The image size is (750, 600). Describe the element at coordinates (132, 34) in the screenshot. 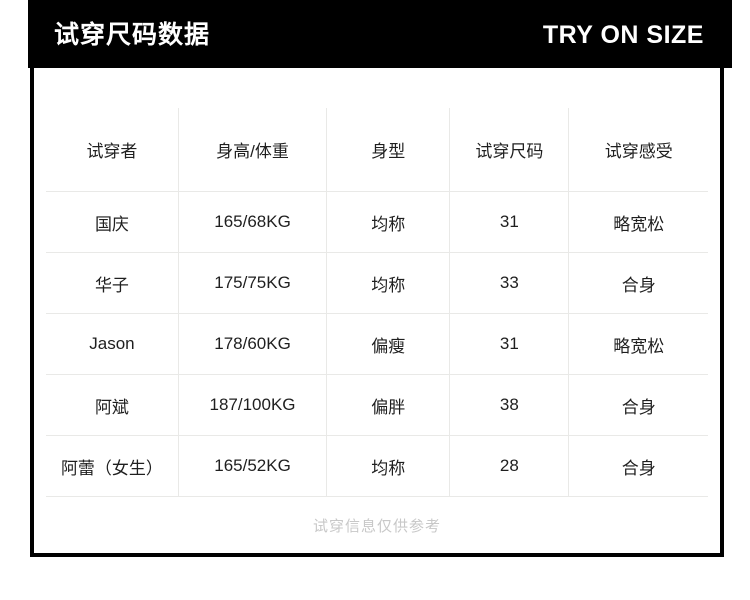

I see `page-title: 试穿尺码数据` at that location.